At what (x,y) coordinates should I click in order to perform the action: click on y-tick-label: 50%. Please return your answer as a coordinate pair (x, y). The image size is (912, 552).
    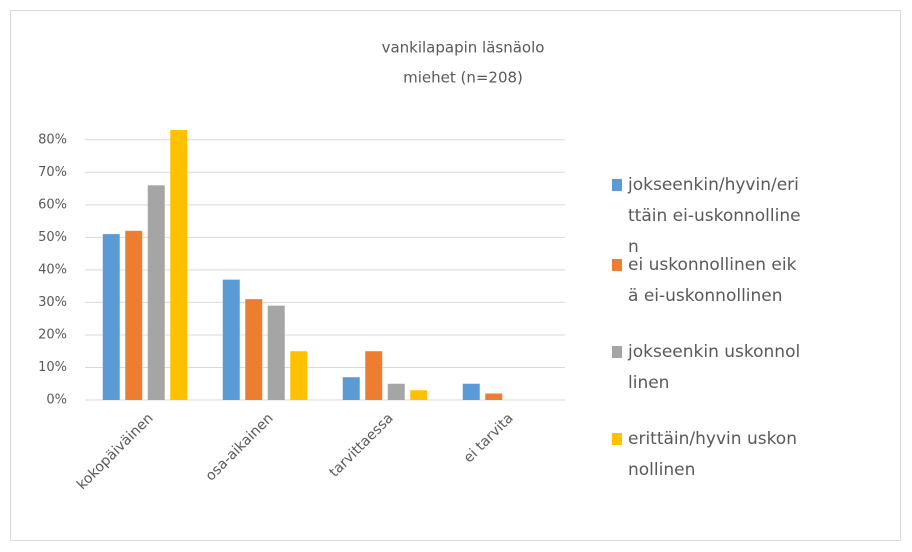
    Looking at the image, I should click on (52, 237).